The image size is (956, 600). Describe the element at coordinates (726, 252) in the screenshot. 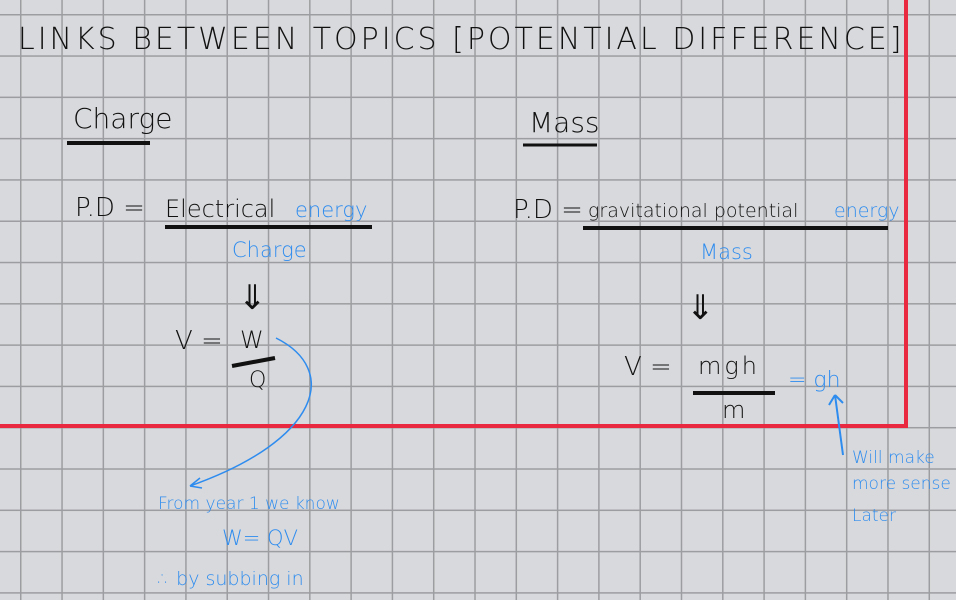

I see `right-denominator: Mass` at that location.